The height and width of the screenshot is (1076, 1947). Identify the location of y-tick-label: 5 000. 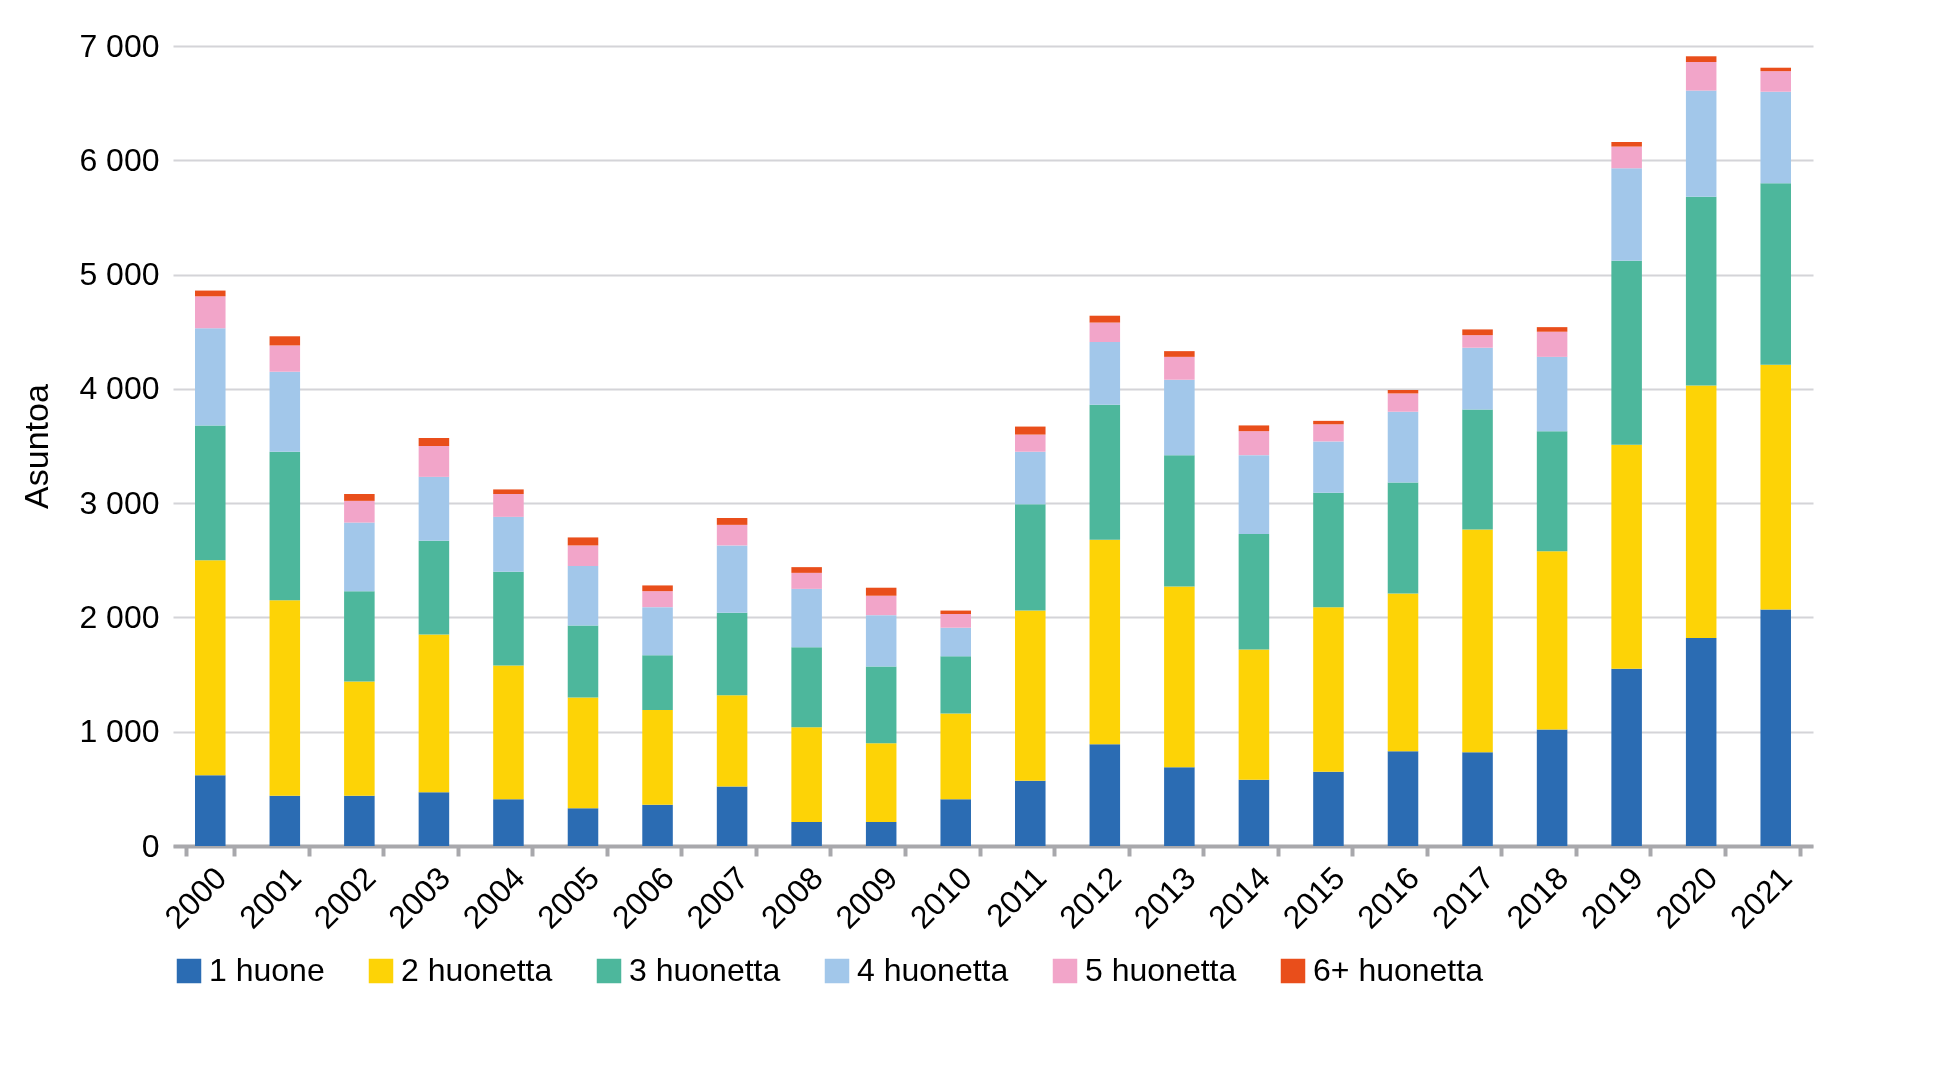
(119, 274).